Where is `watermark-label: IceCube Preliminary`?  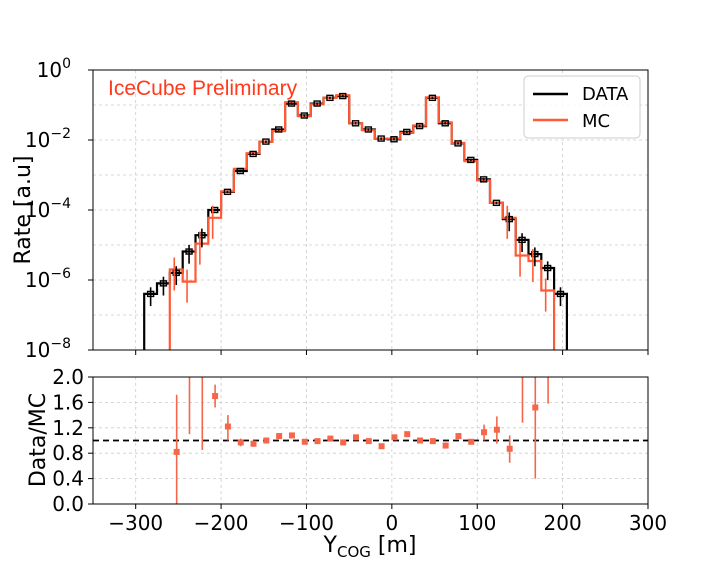 watermark-label: IceCube Preliminary is located at coordinates (203, 88).